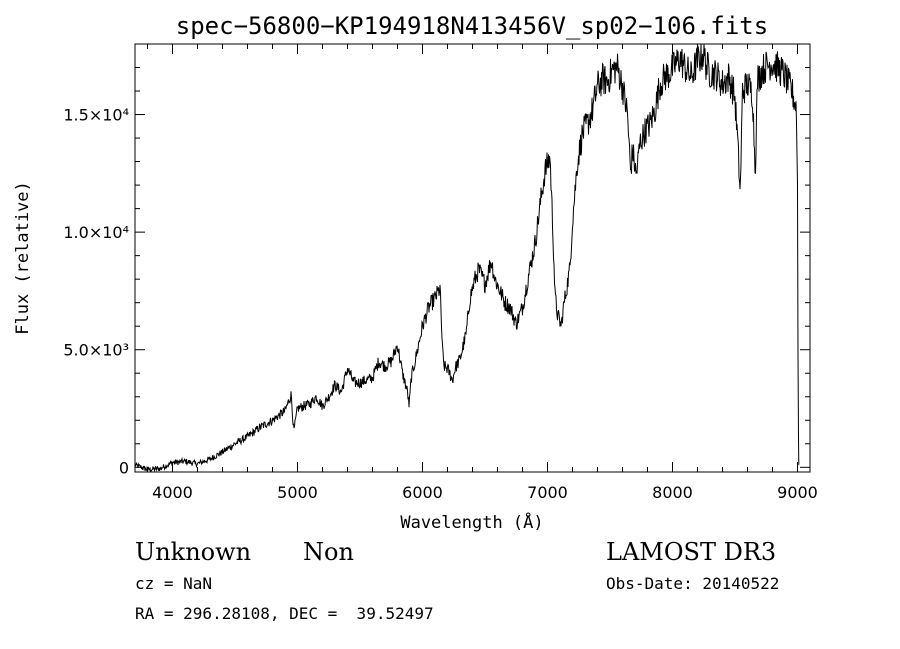  Describe the element at coordinates (471, 522) in the screenshot. I see `x-axis-label: Wavelength (Å)` at that location.